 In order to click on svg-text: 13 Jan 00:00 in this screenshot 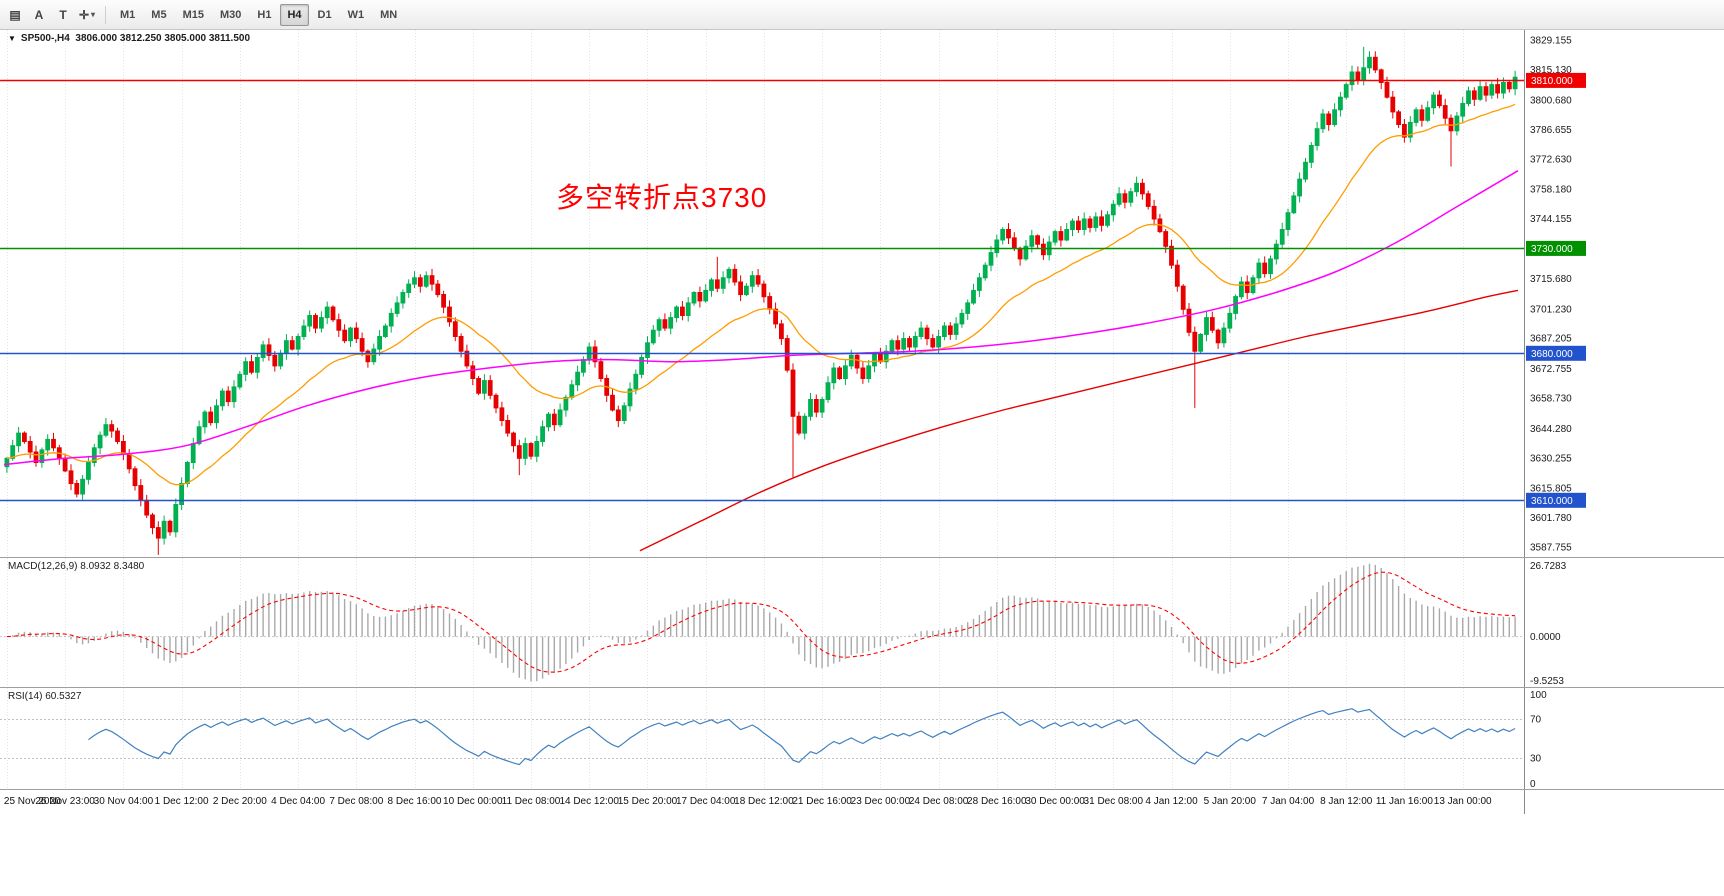, I will do `click(1463, 801)`.